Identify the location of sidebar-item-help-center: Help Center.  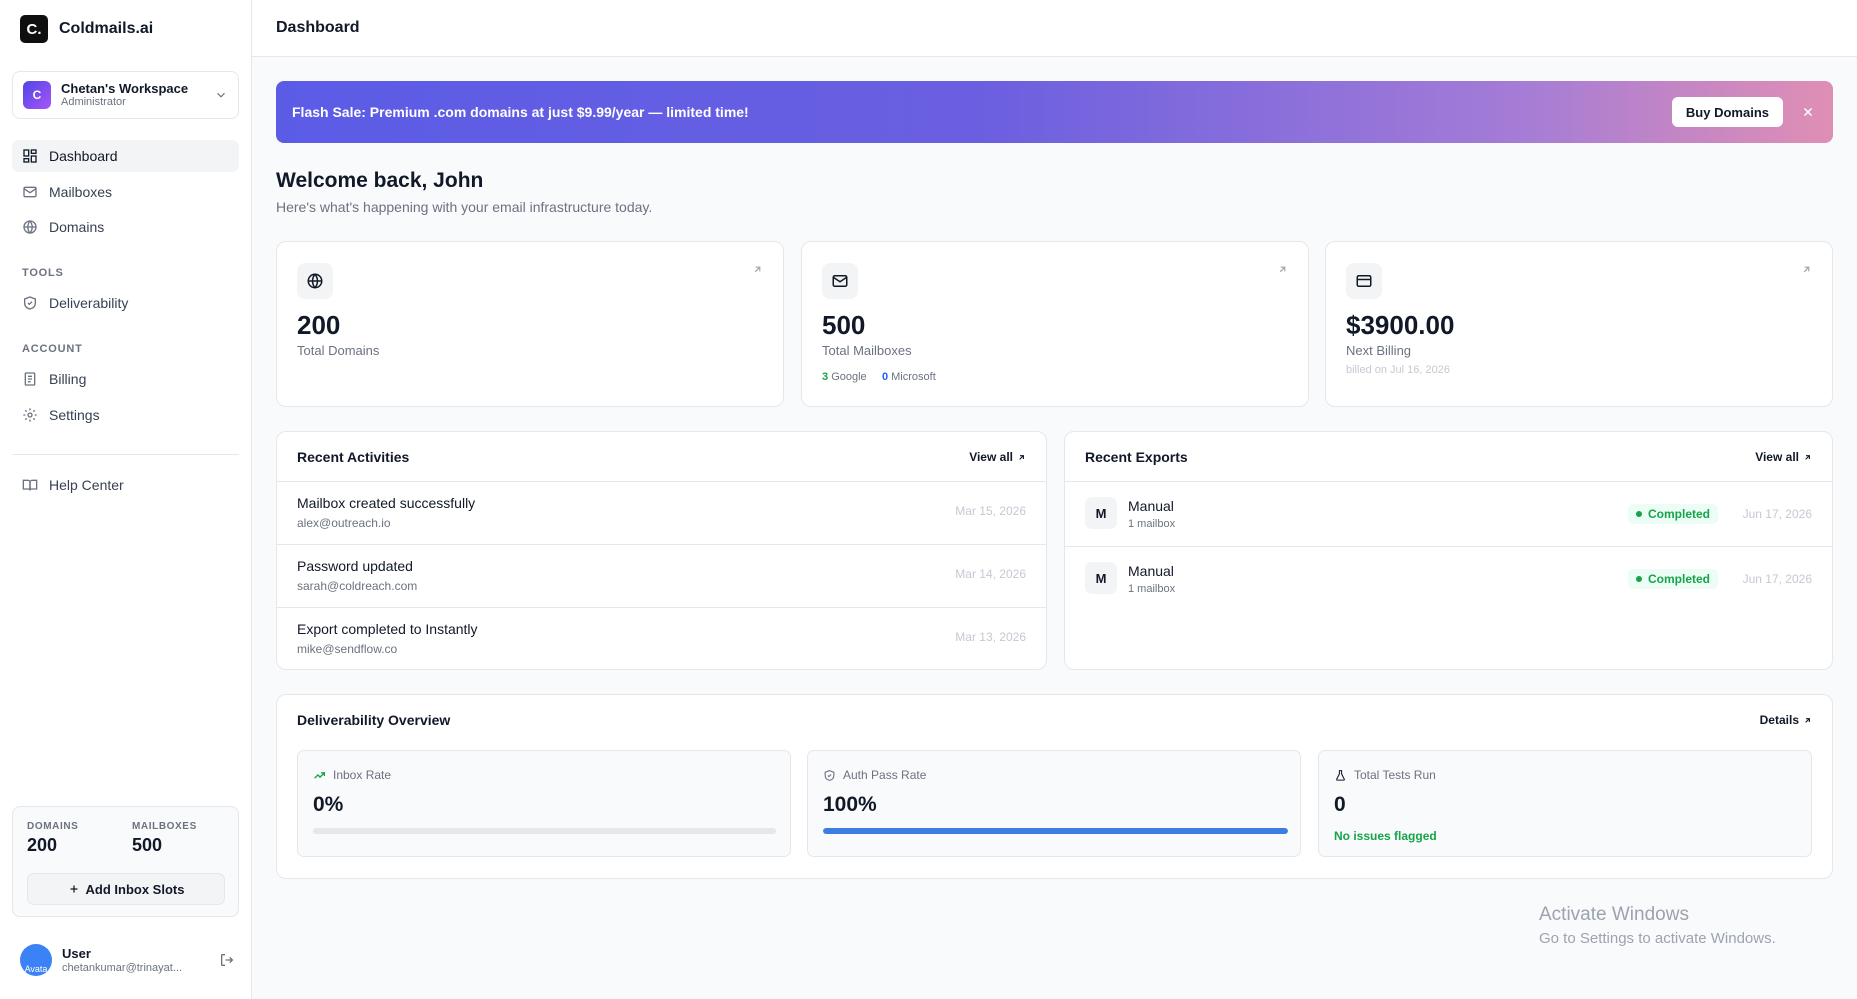
(125, 485).